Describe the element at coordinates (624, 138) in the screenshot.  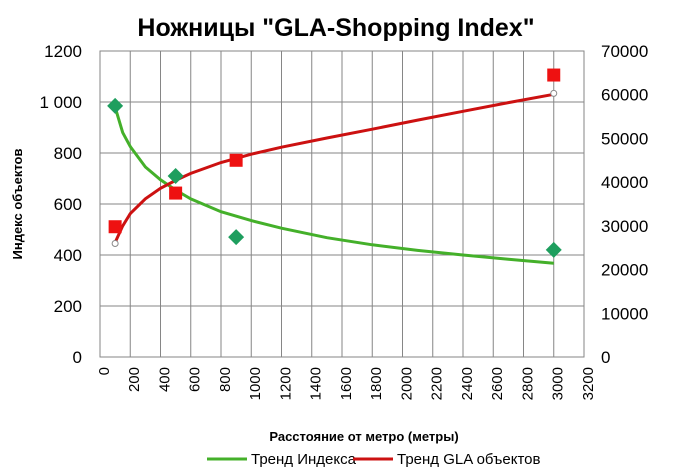
I see `y2-tick-label: 50000` at that location.